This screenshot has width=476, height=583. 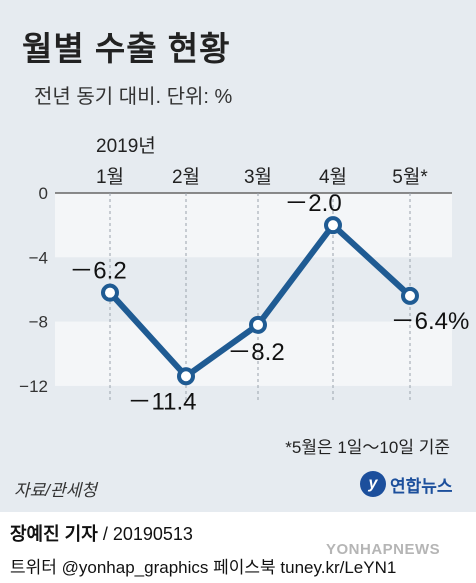 I want to click on data-label: －8.2, so click(x=255, y=352).